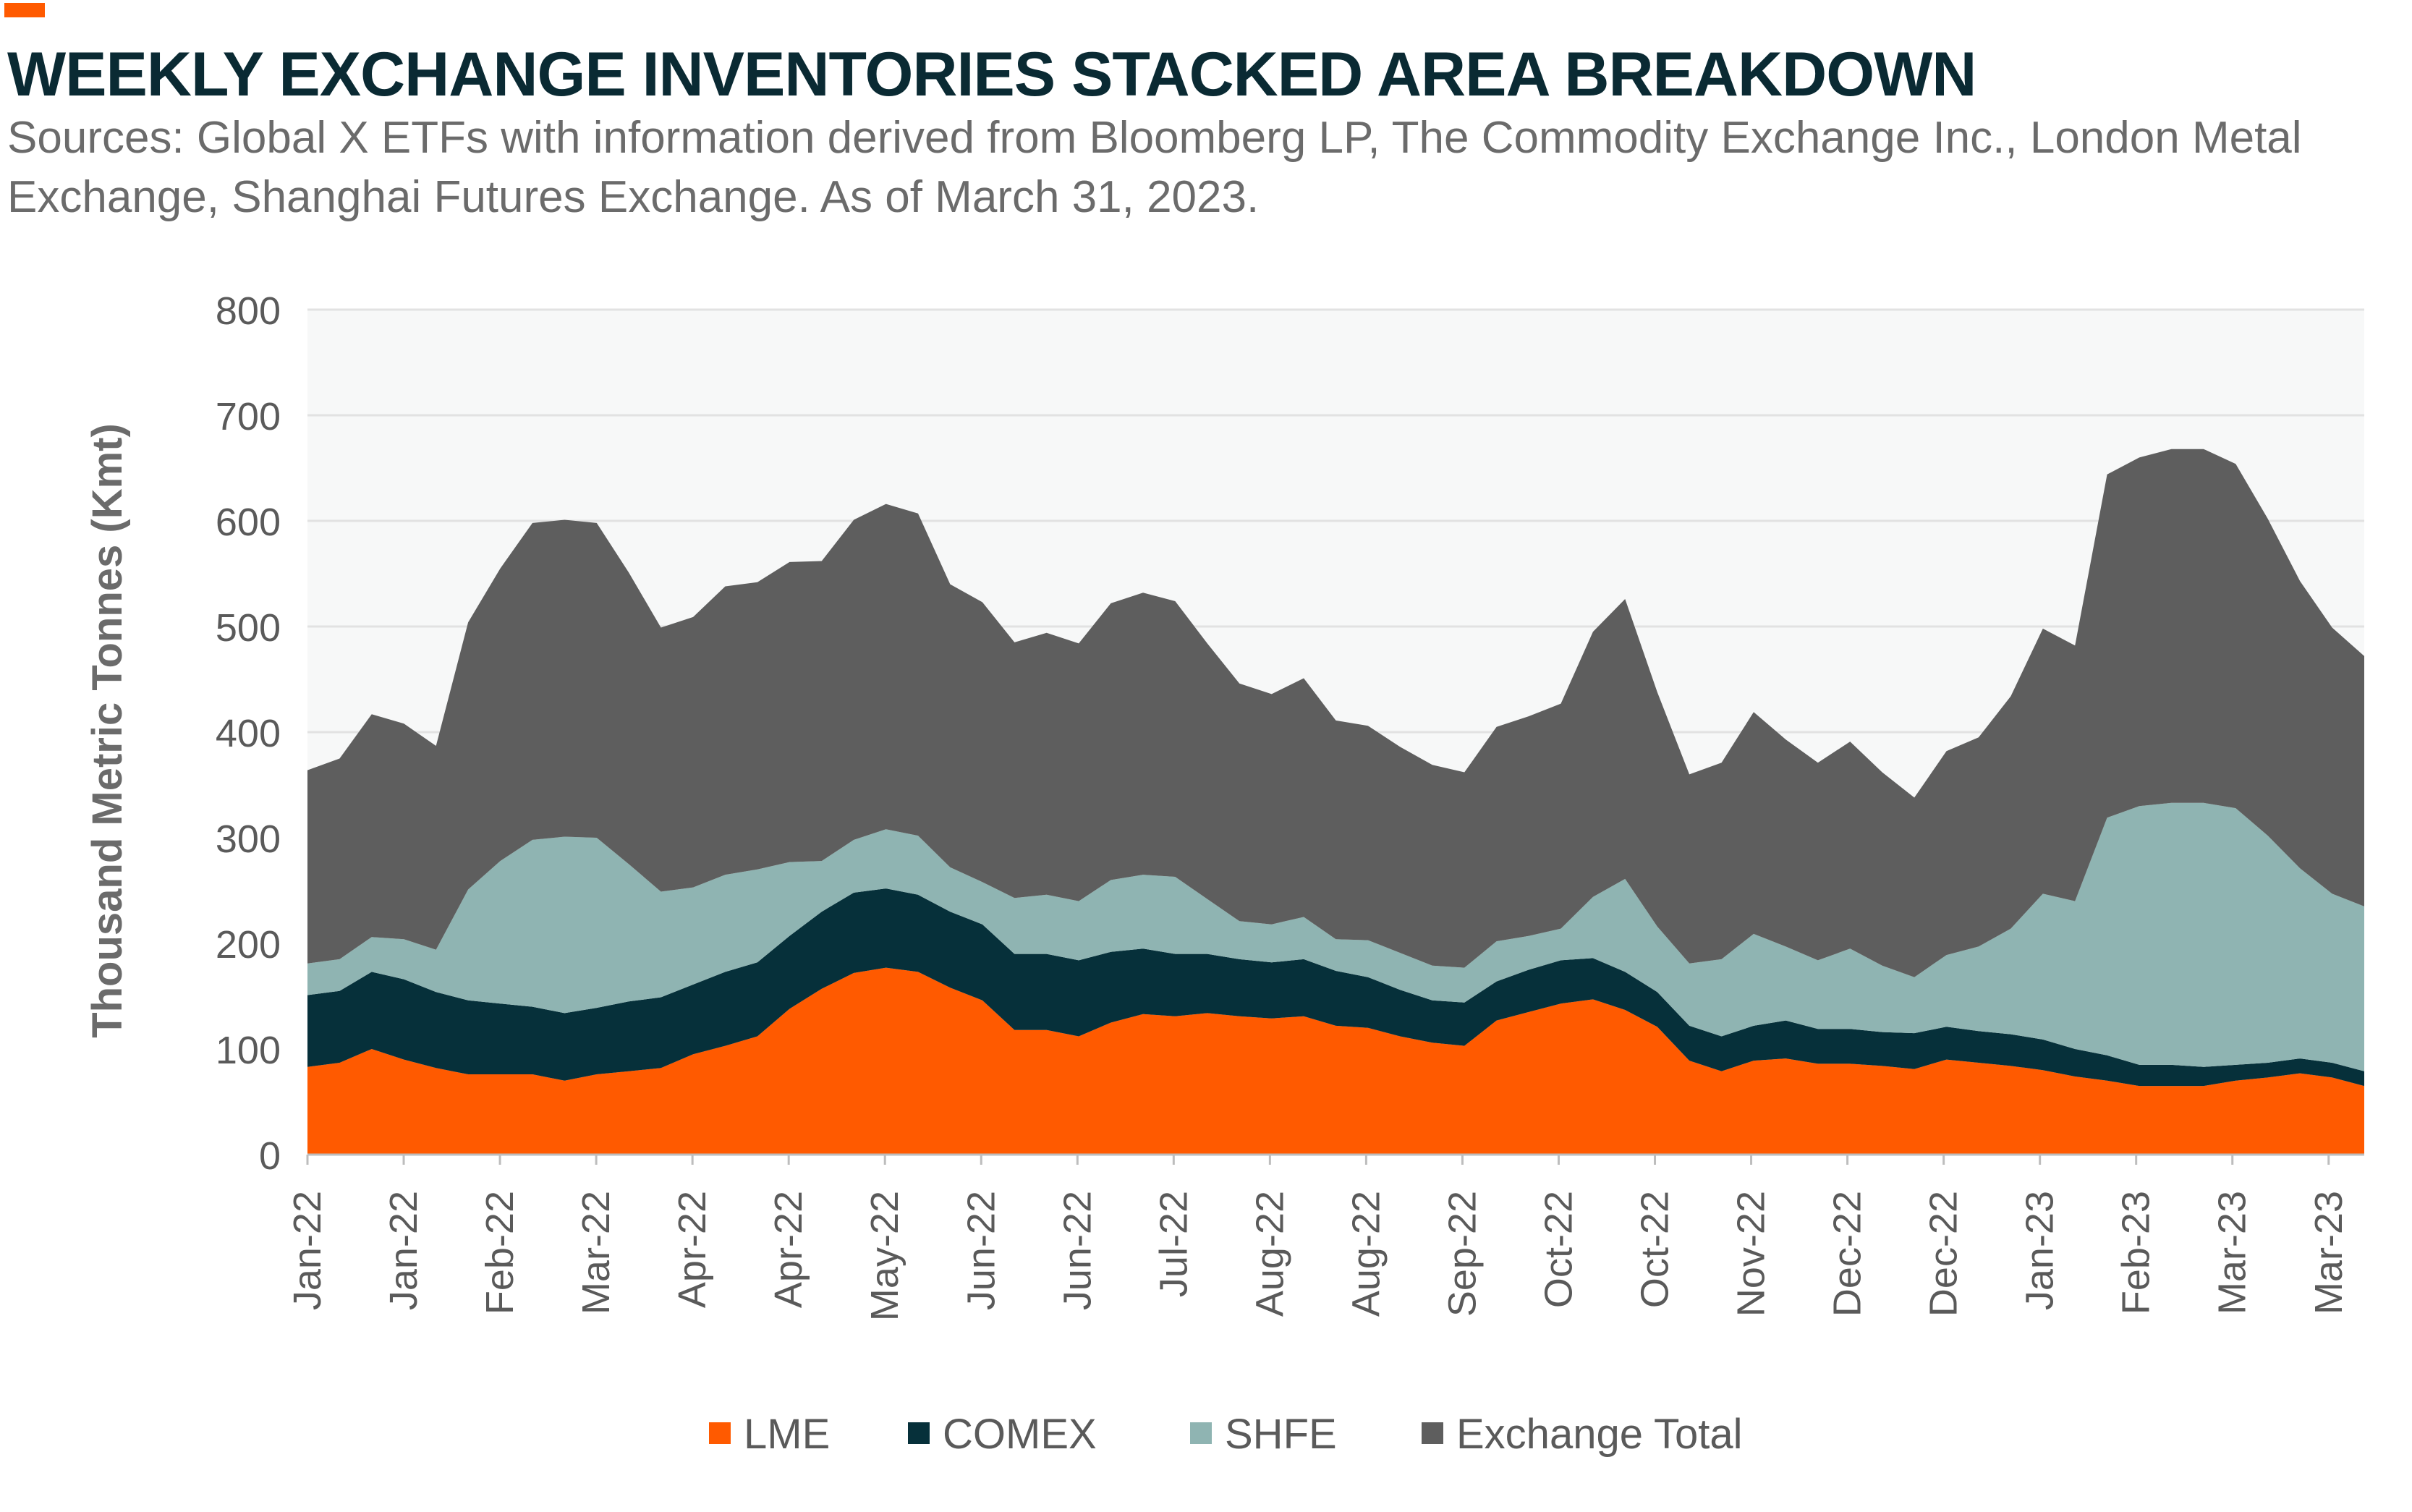  What do you see at coordinates (248, 839) in the screenshot?
I see `y-tick-label: 300` at bounding box center [248, 839].